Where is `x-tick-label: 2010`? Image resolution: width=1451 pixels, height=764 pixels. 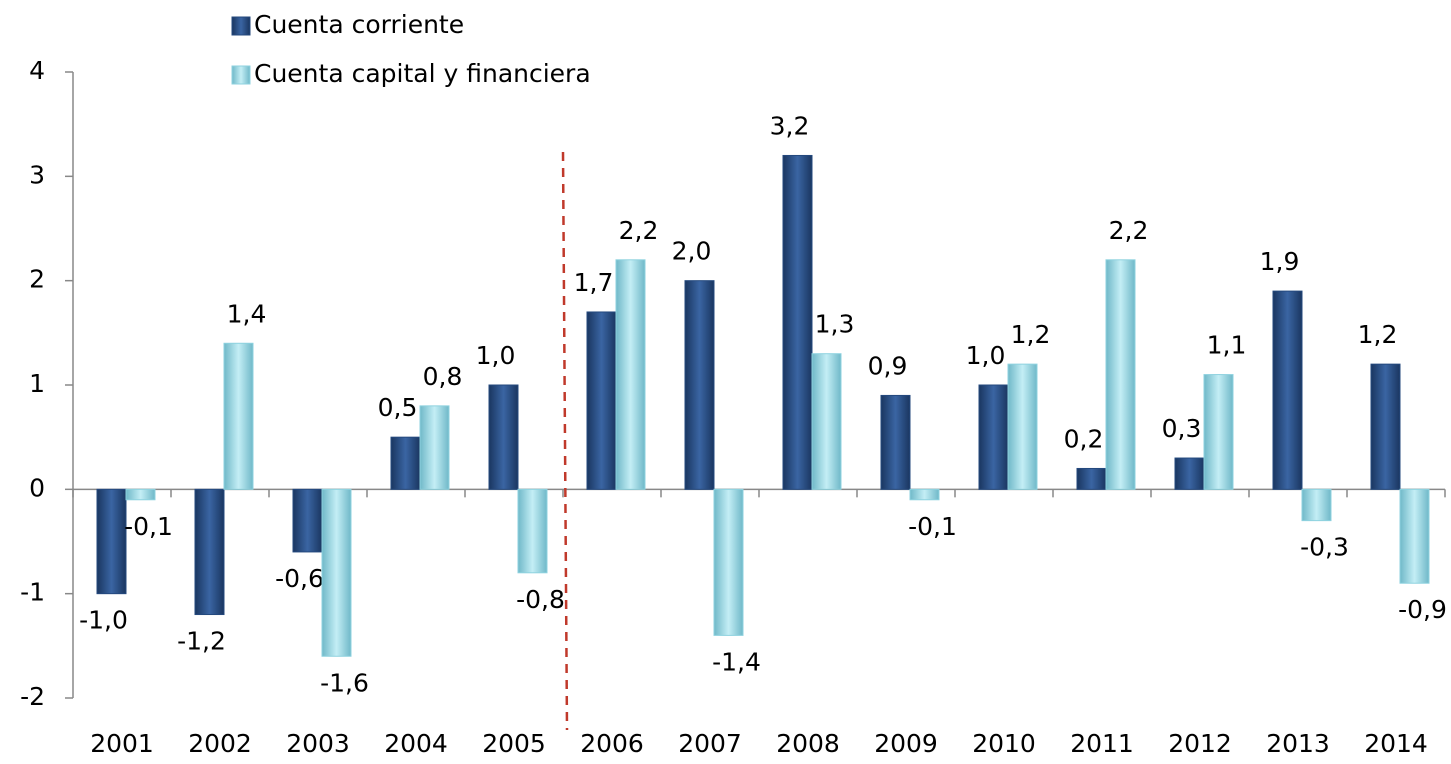
x-tick-label: 2010 is located at coordinates (1004, 743).